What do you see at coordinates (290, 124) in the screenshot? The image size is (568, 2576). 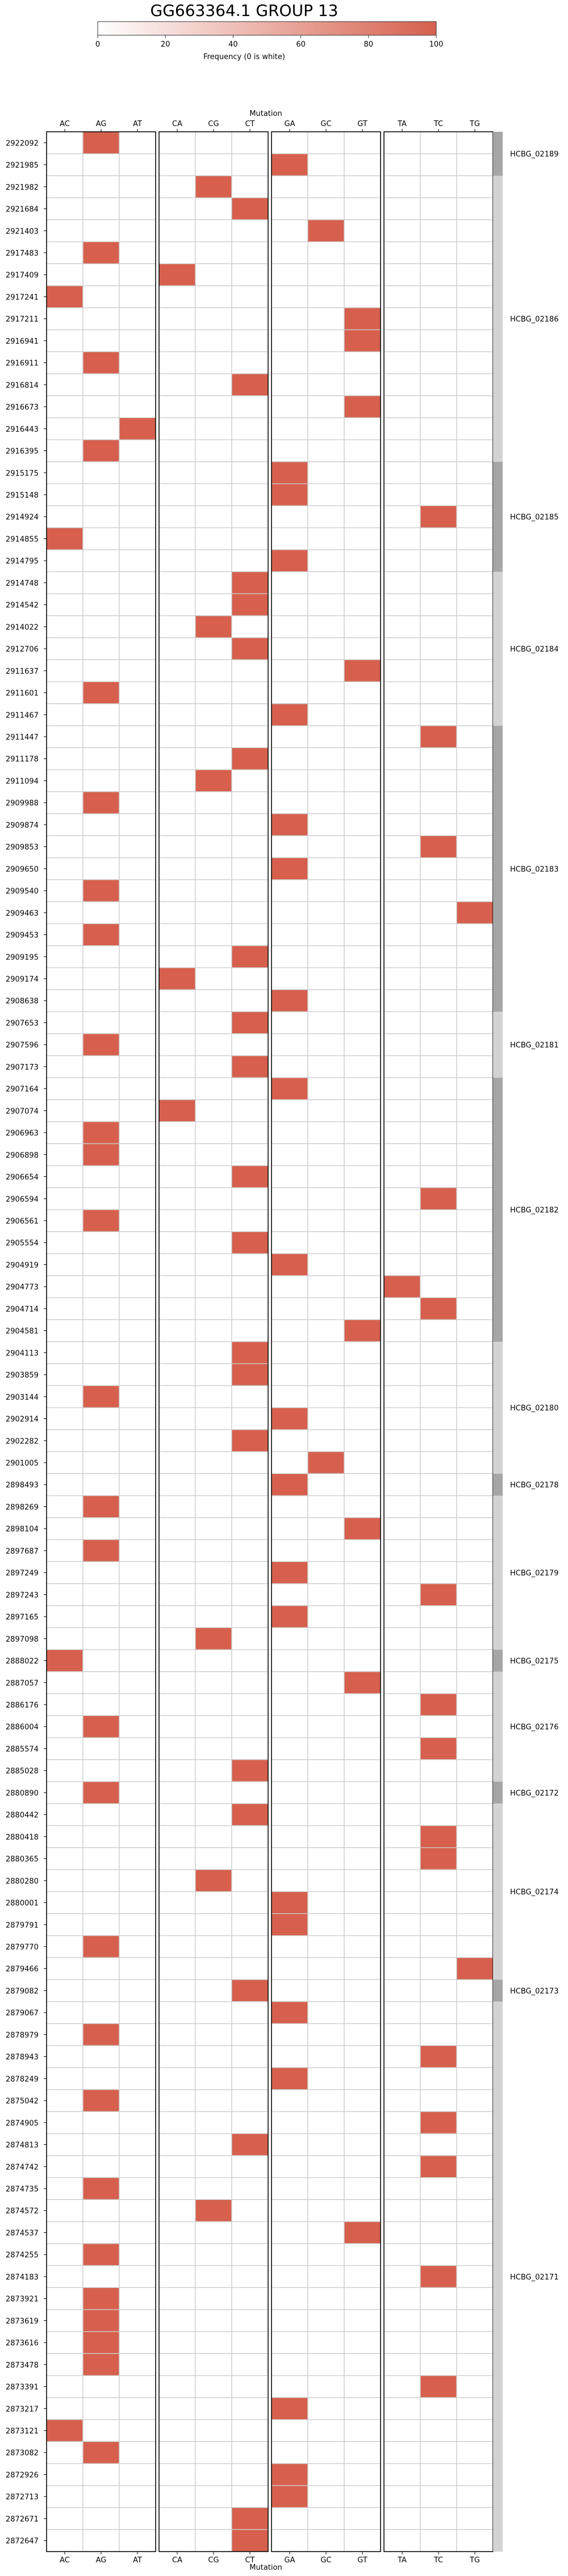 I see `column-label-top: GA` at bounding box center [290, 124].